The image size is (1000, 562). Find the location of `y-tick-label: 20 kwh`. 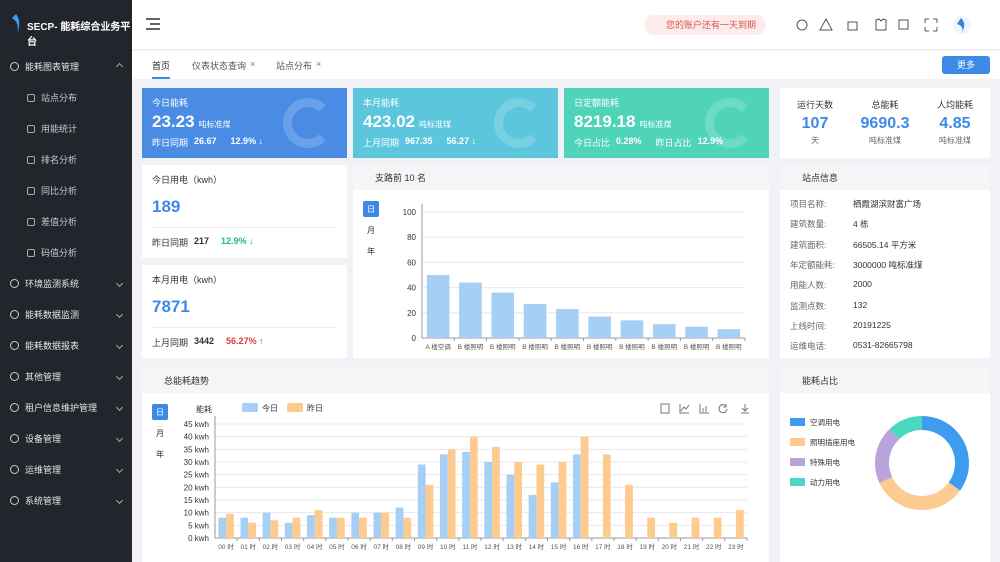

y-tick-label: 20 kwh is located at coordinates (196, 487).